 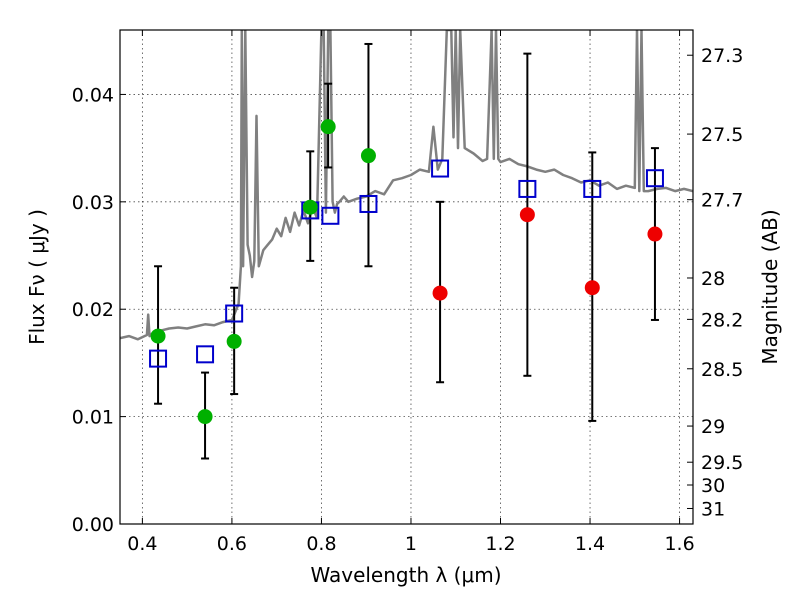 What do you see at coordinates (37, 277) in the screenshot?
I see `y-axis-title: Flux Fν ( μJy )` at bounding box center [37, 277].